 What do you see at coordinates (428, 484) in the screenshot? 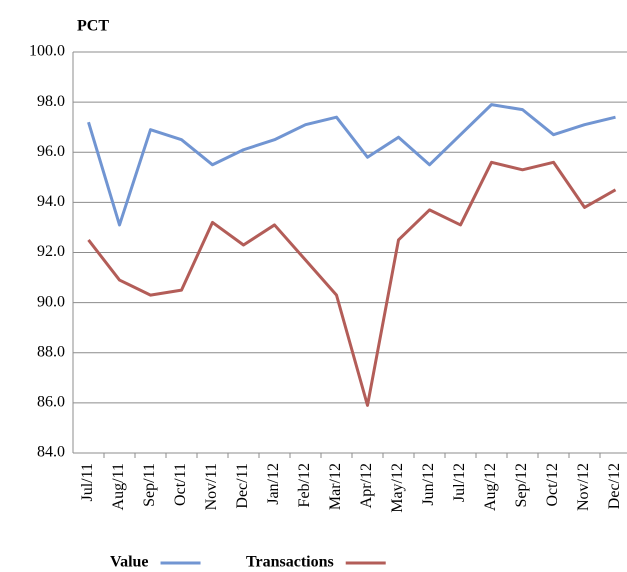
I see `x-tick-label: Jun/12` at bounding box center [428, 484].